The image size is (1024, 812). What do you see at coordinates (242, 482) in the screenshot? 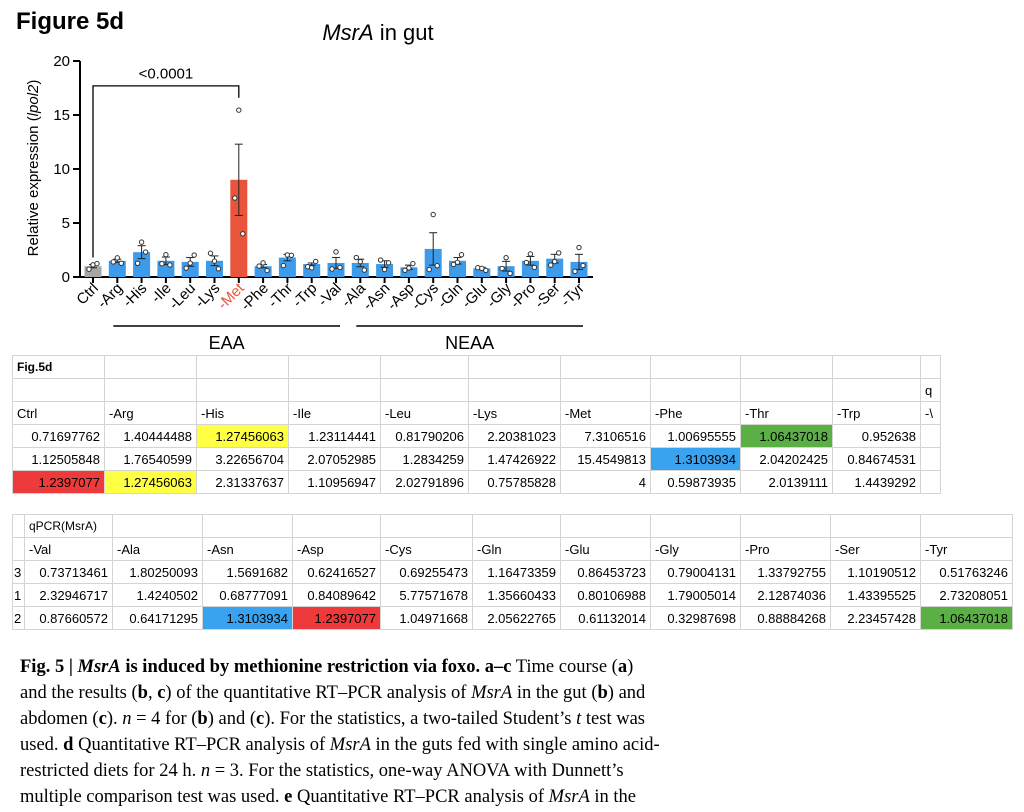
I see `value-cell: 2.31337637` at bounding box center [242, 482].